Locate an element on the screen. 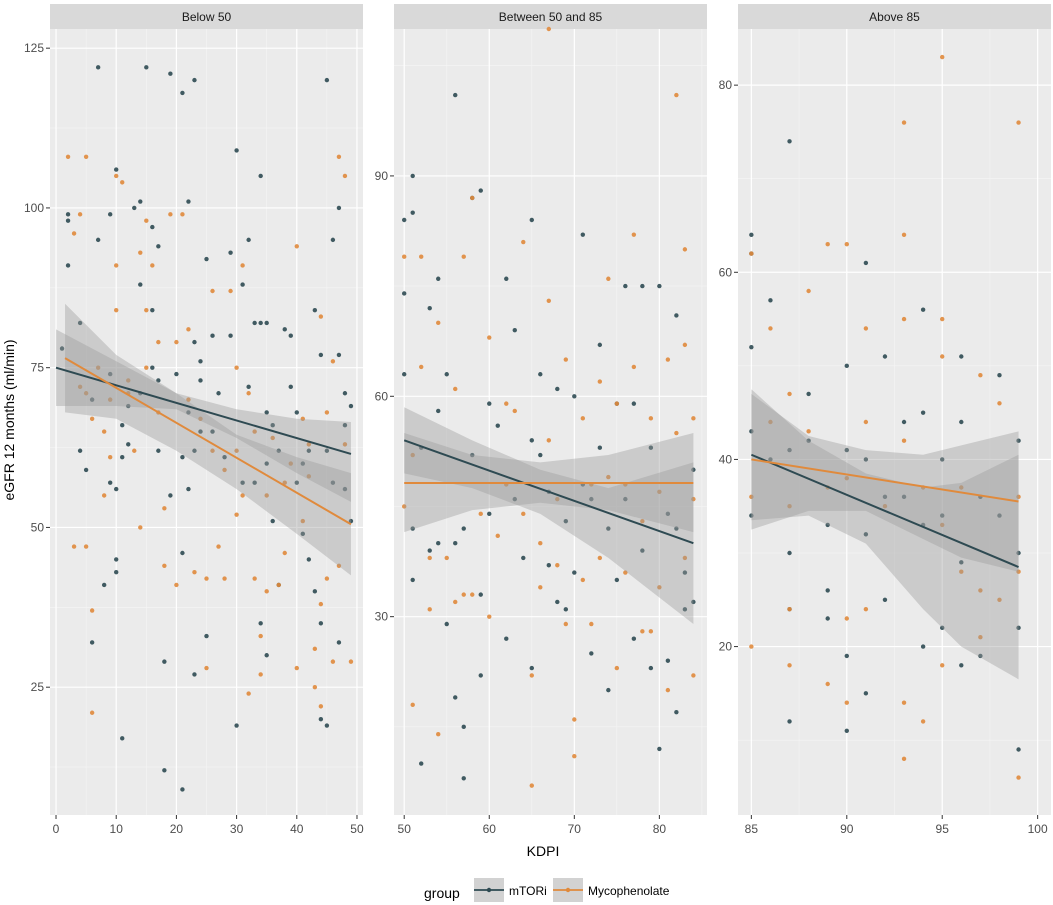  x-tick-label: 40 is located at coordinates (297, 829).